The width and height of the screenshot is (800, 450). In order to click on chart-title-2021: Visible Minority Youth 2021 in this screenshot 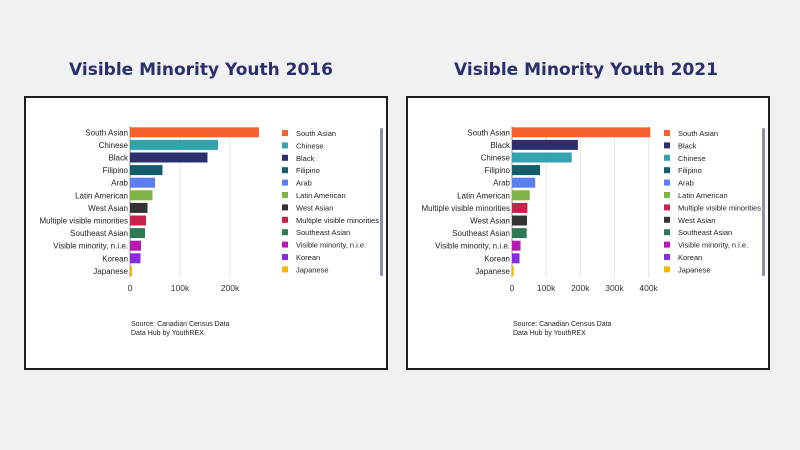, I will do `click(586, 70)`.